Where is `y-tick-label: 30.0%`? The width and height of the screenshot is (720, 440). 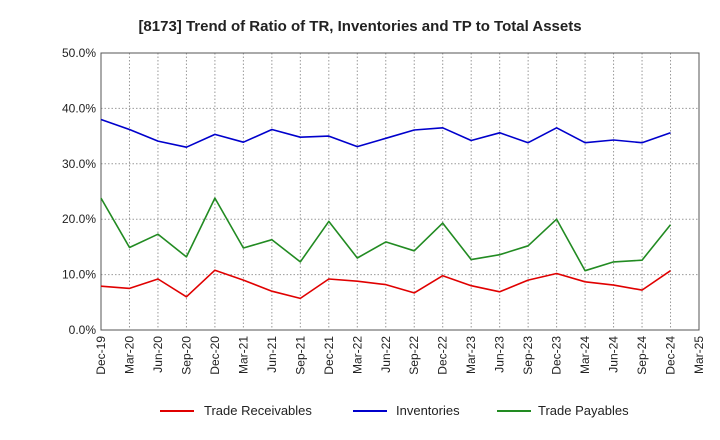 y-tick-label: 30.0% is located at coordinates (79, 164).